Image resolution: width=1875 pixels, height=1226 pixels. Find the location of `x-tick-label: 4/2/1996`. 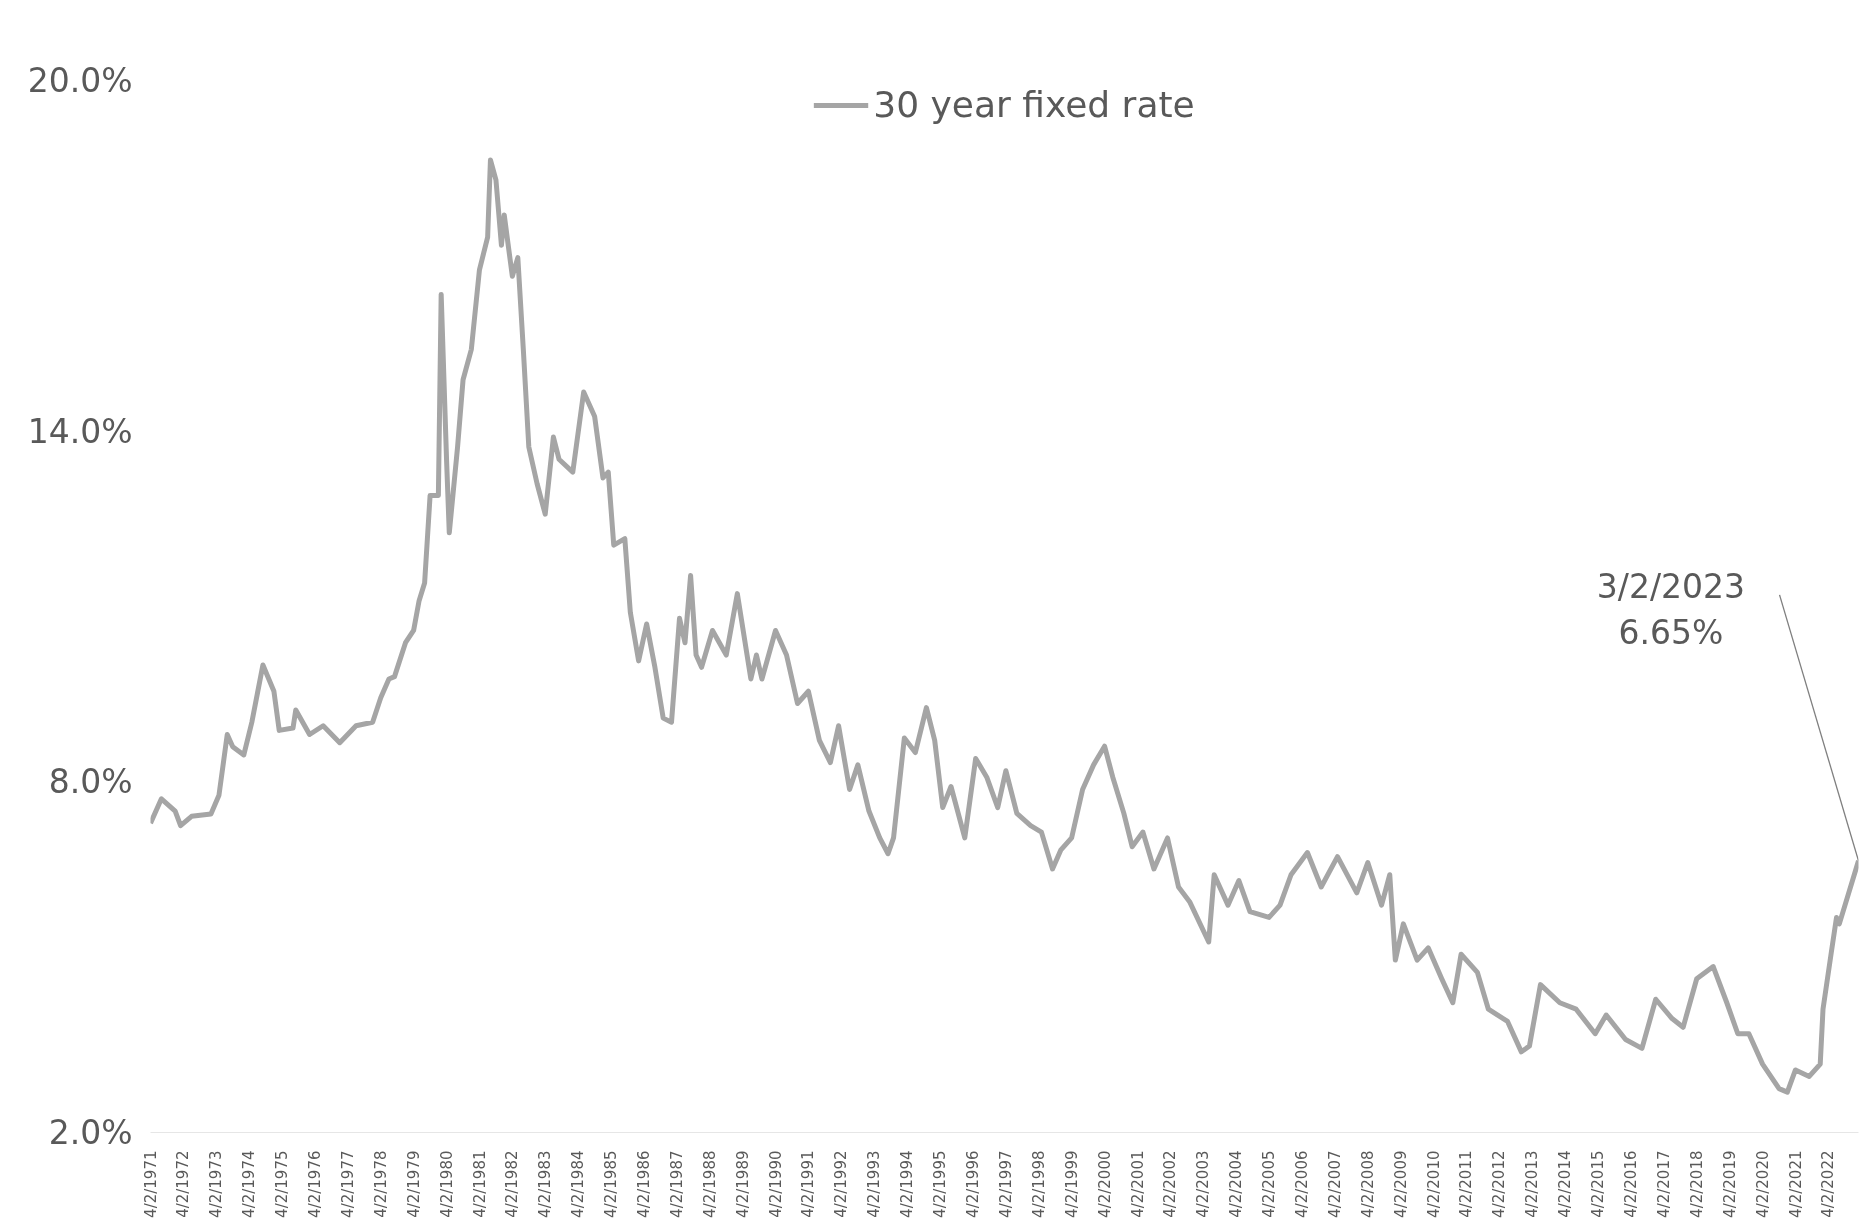

x-tick-label: 4/2/1996 is located at coordinates (973, 1184).